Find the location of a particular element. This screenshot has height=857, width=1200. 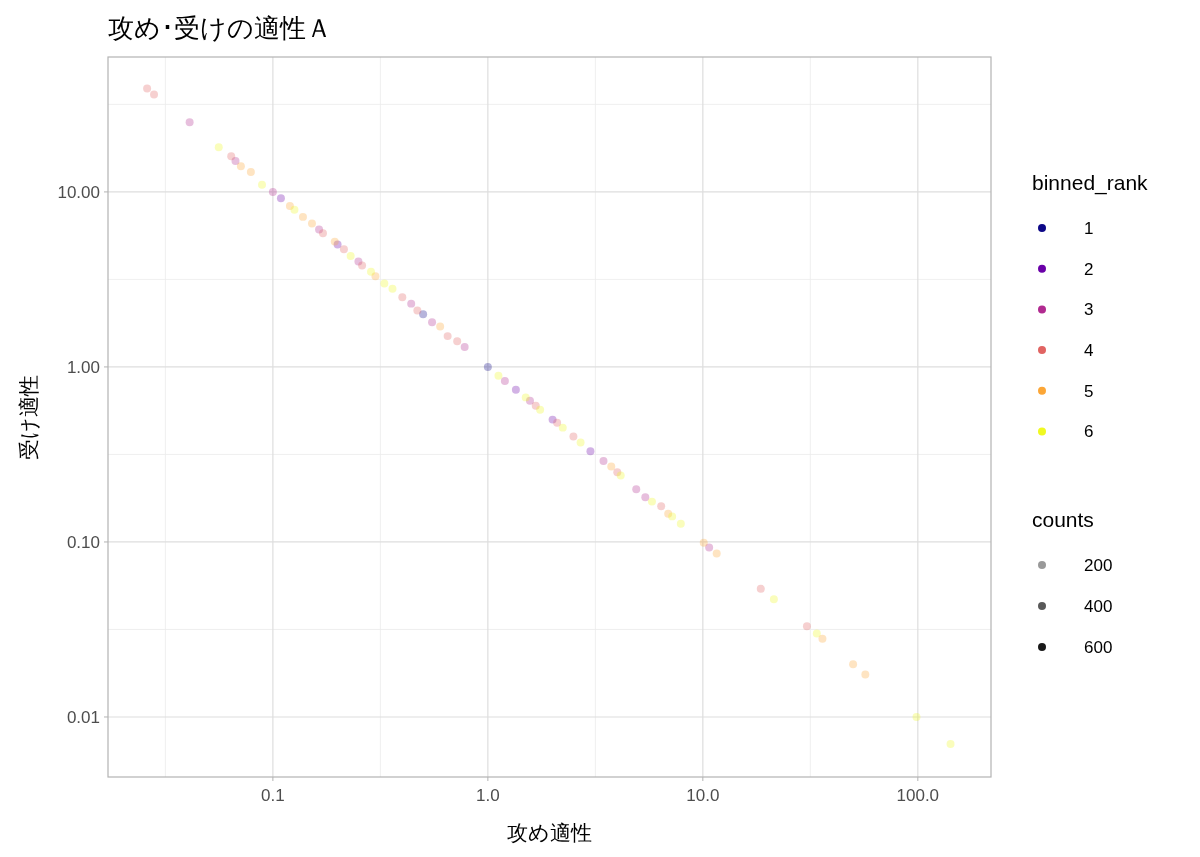

legend-label: 3 is located at coordinates (1089, 310).